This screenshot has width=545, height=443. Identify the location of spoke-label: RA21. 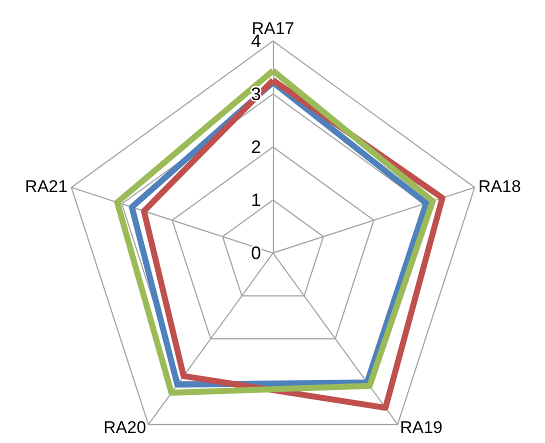
(46, 186).